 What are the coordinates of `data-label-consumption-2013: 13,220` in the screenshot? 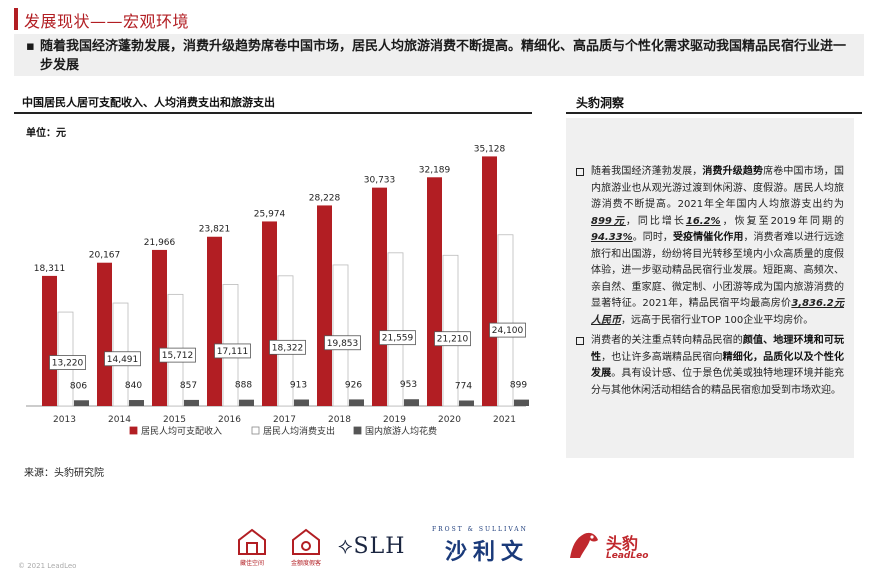 It's located at (68, 364).